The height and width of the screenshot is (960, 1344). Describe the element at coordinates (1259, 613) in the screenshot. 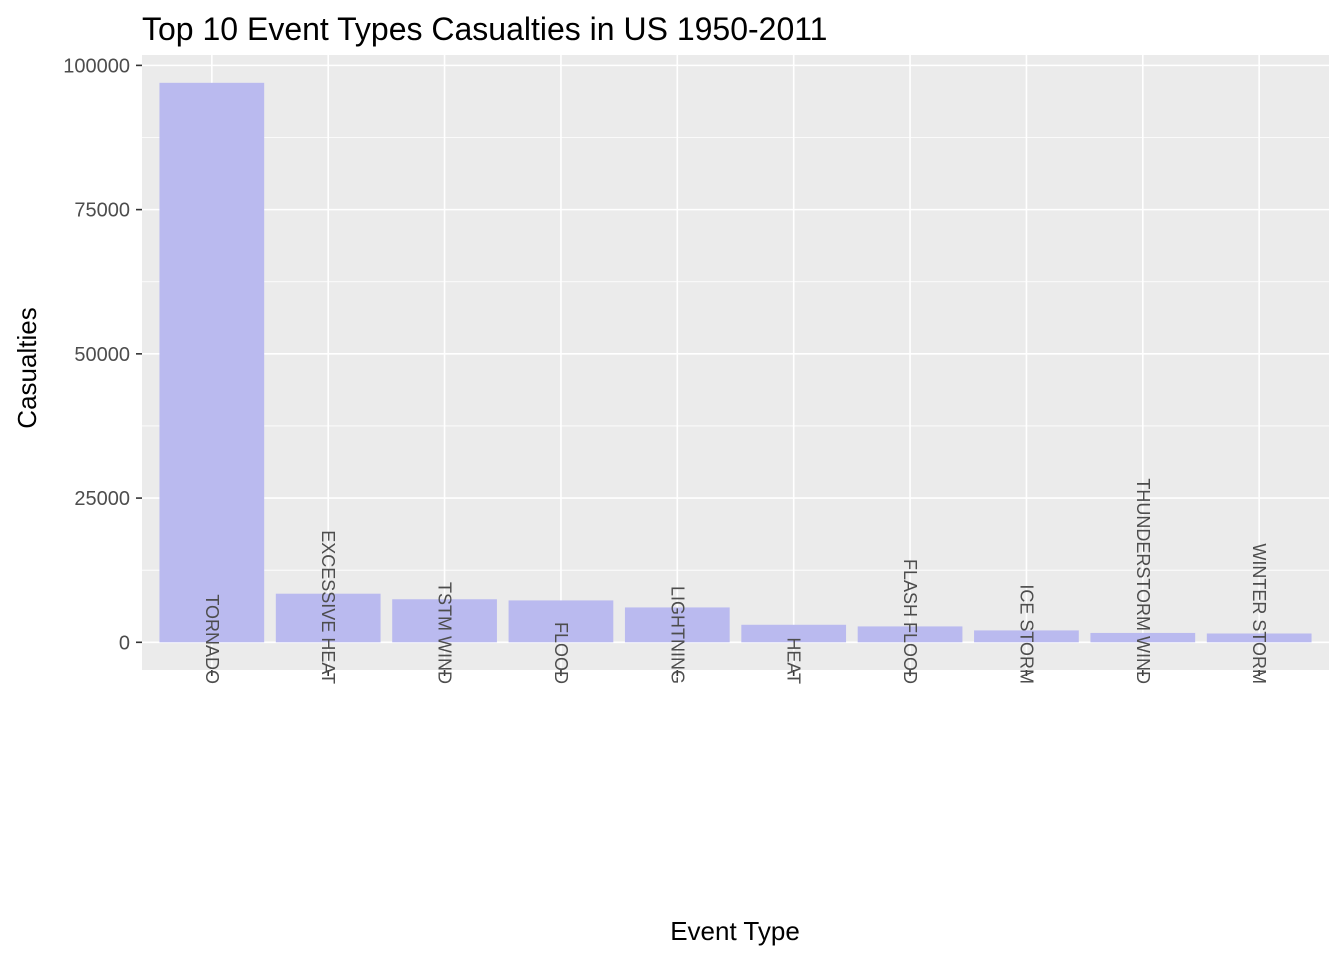

I see `x-tick-label: WINTER STORM` at that location.